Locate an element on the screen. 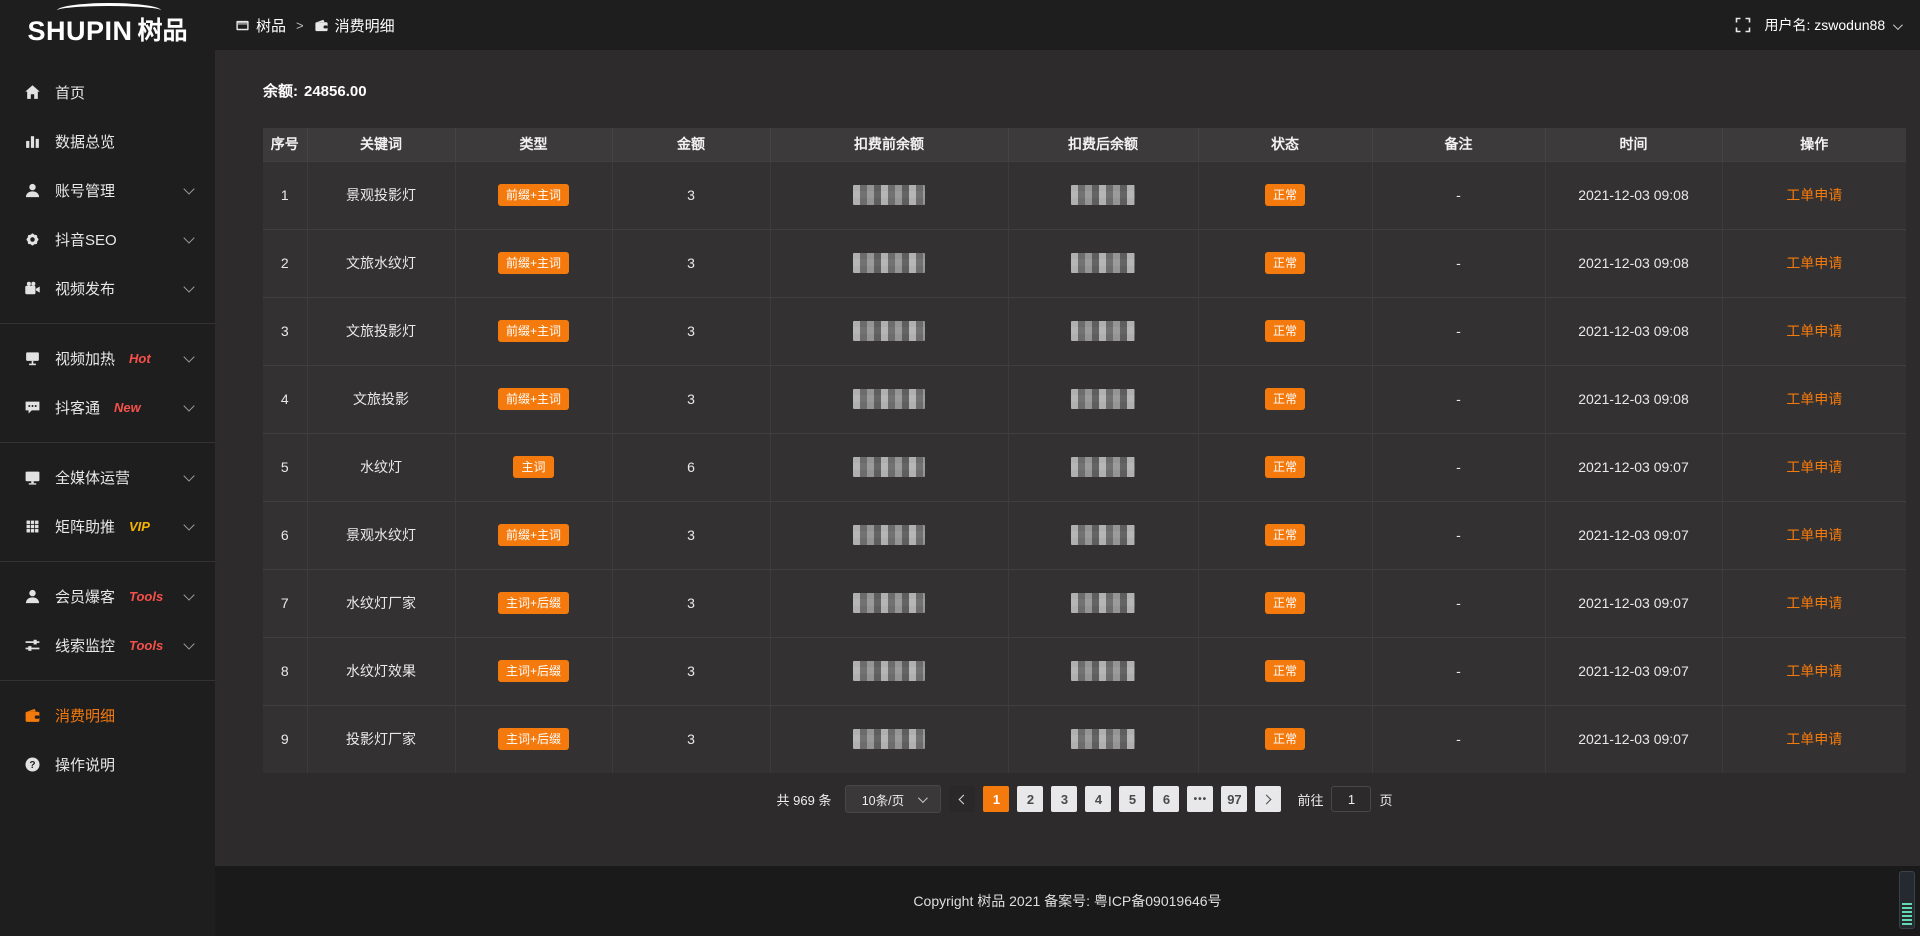 Image resolution: width=1920 pixels, height=936 pixels. breadcrumb-current: 消费明细 is located at coordinates (354, 25).